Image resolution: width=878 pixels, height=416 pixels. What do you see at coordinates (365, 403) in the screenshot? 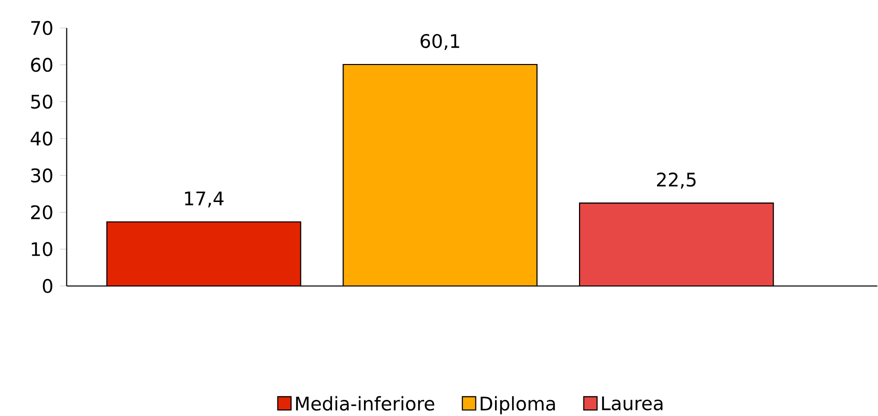
I see `legend-label: Media-inferiore` at bounding box center [365, 403].